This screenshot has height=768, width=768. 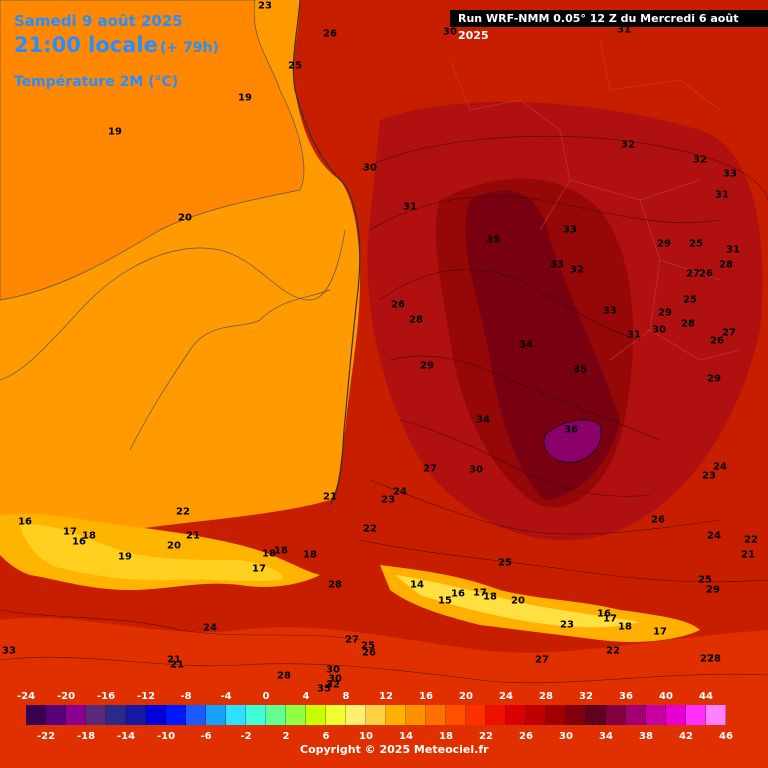 What do you see at coordinates (226, 696) in the screenshot?
I see `legend-tick-top: -4` at bounding box center [226, 696].